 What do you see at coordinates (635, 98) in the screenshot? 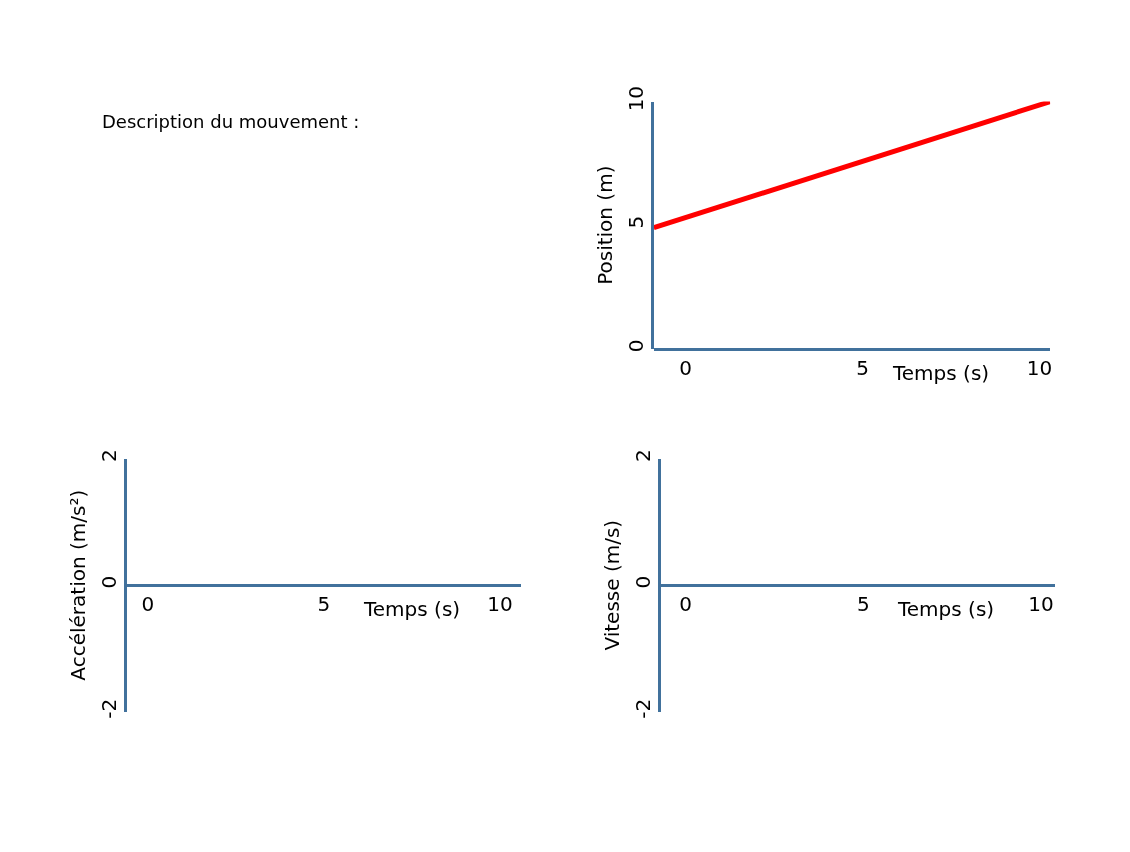
I see `y-tick-label: 10` at bounding box center [635, 98].